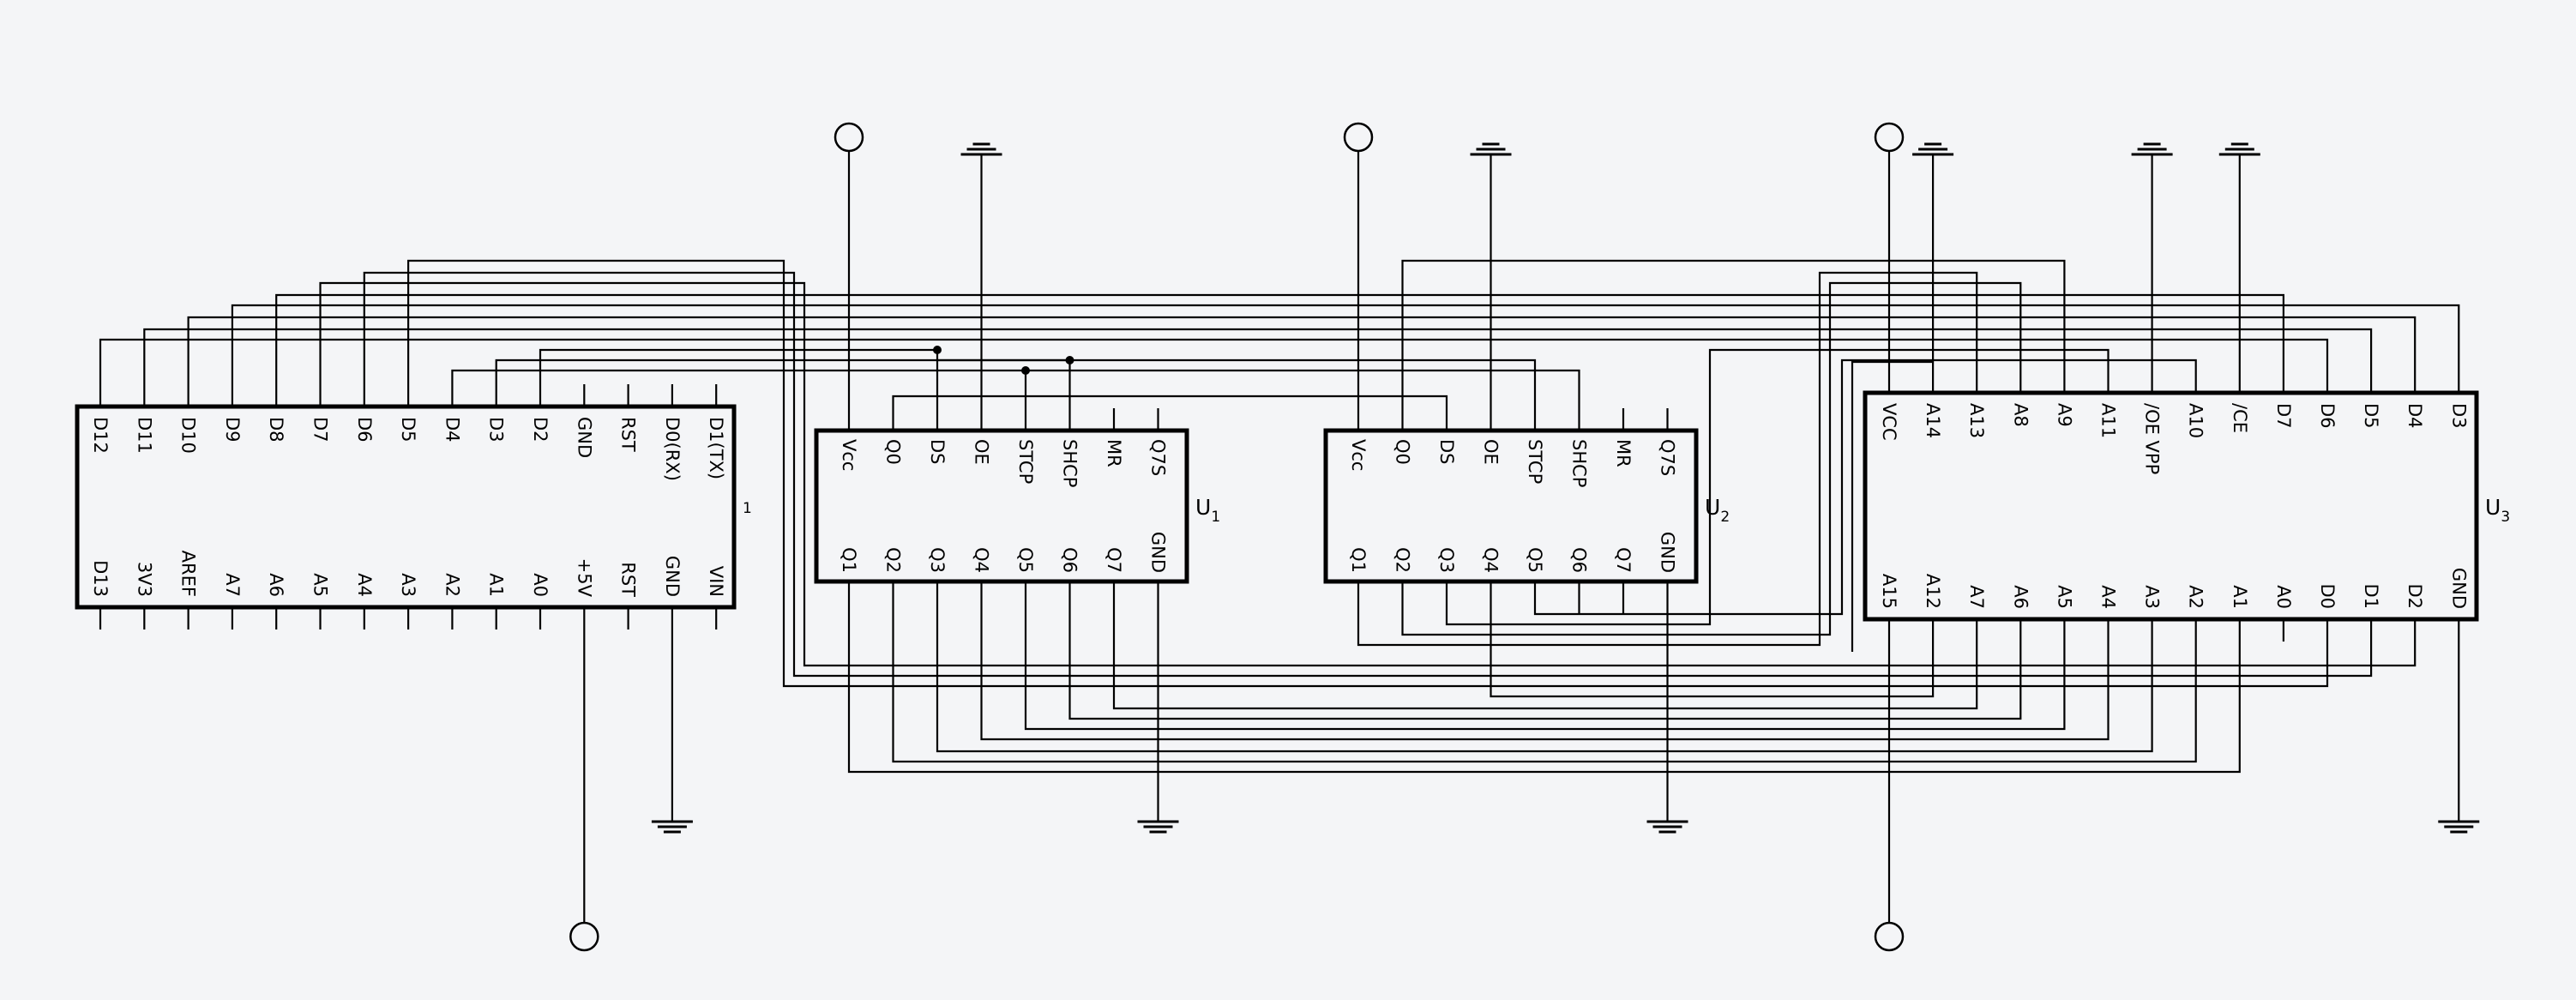 This screenshot has height=1000, width=2576. I want to click on arduino-bottom-pin-label: A3, so click(408, 585).